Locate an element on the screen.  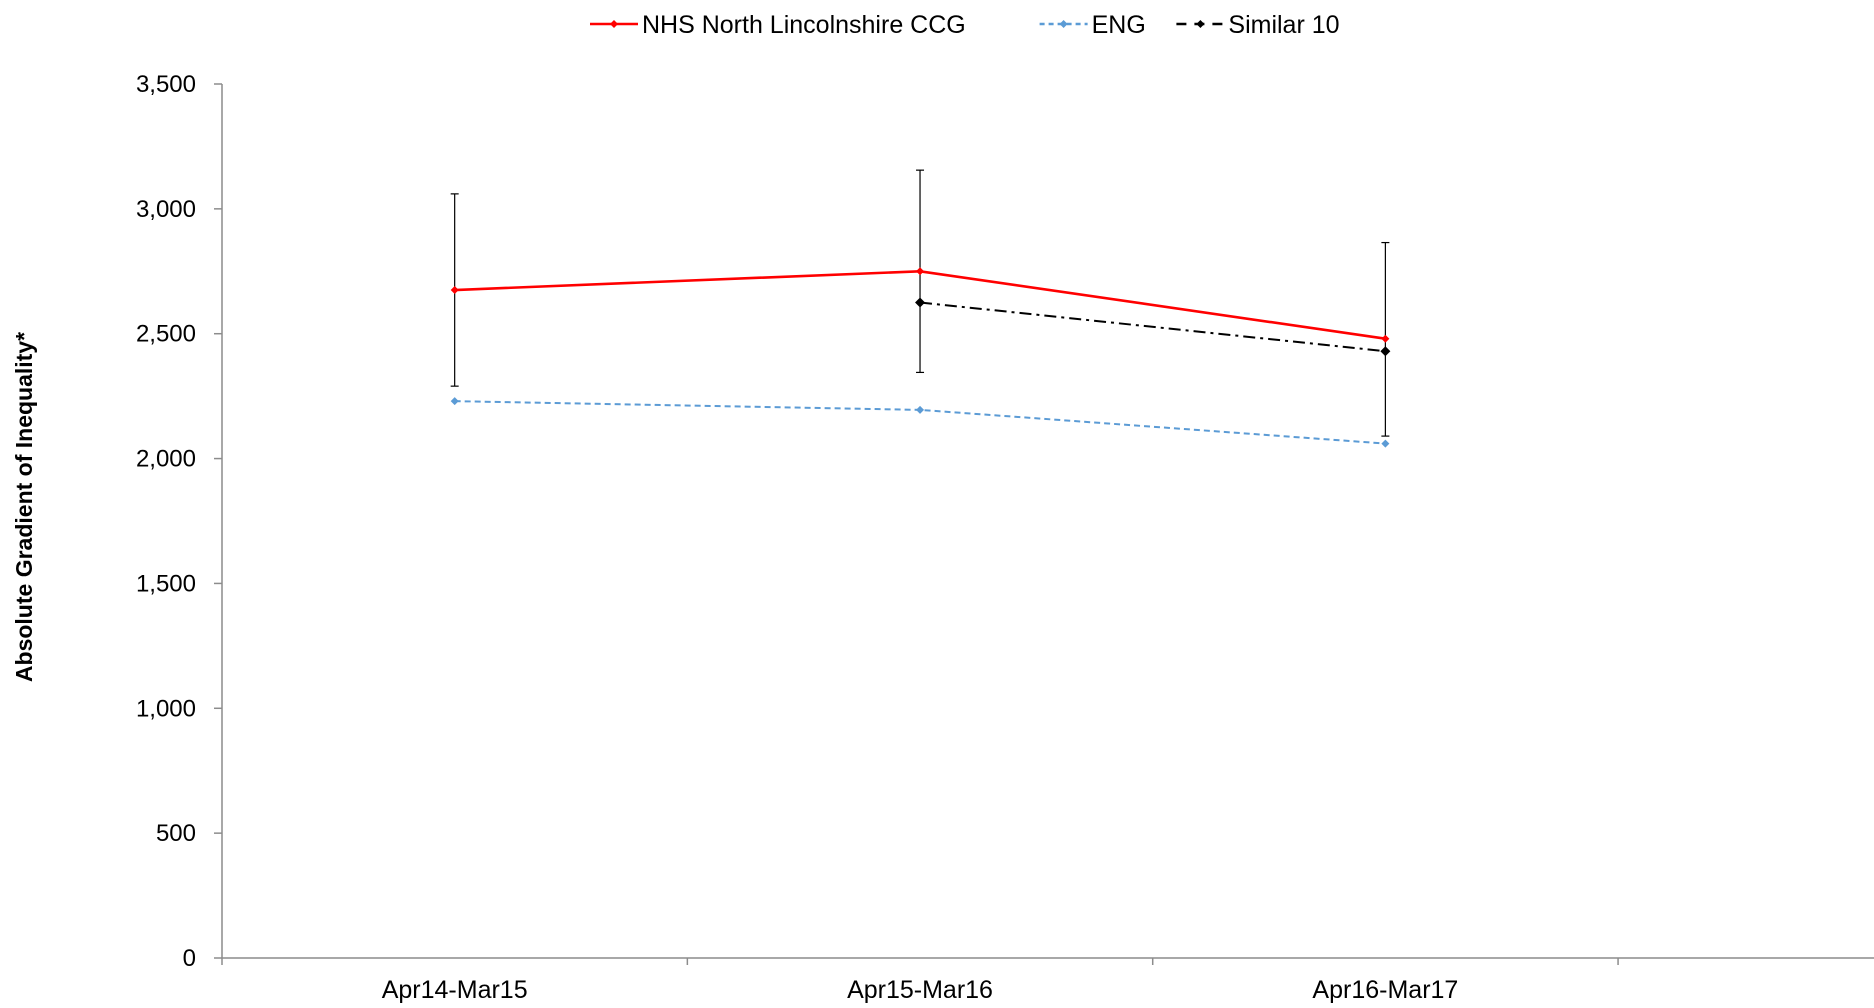
y-axis-title: Absolute Gradient of Inequality* is located at coordinates (24, 507).